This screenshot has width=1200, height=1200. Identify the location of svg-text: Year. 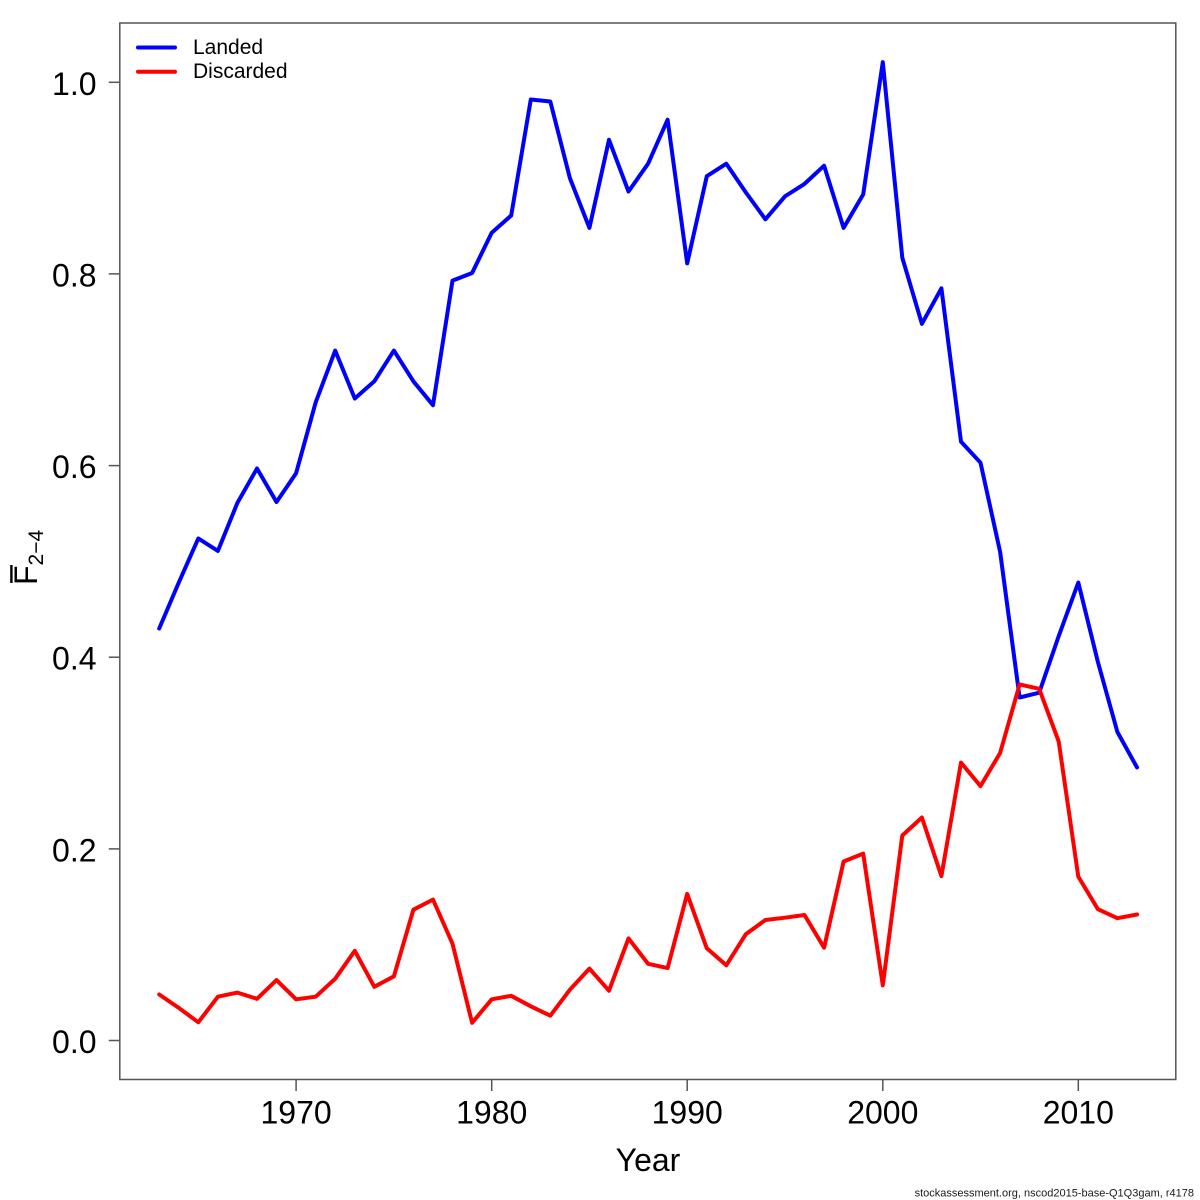
(648, 1160).